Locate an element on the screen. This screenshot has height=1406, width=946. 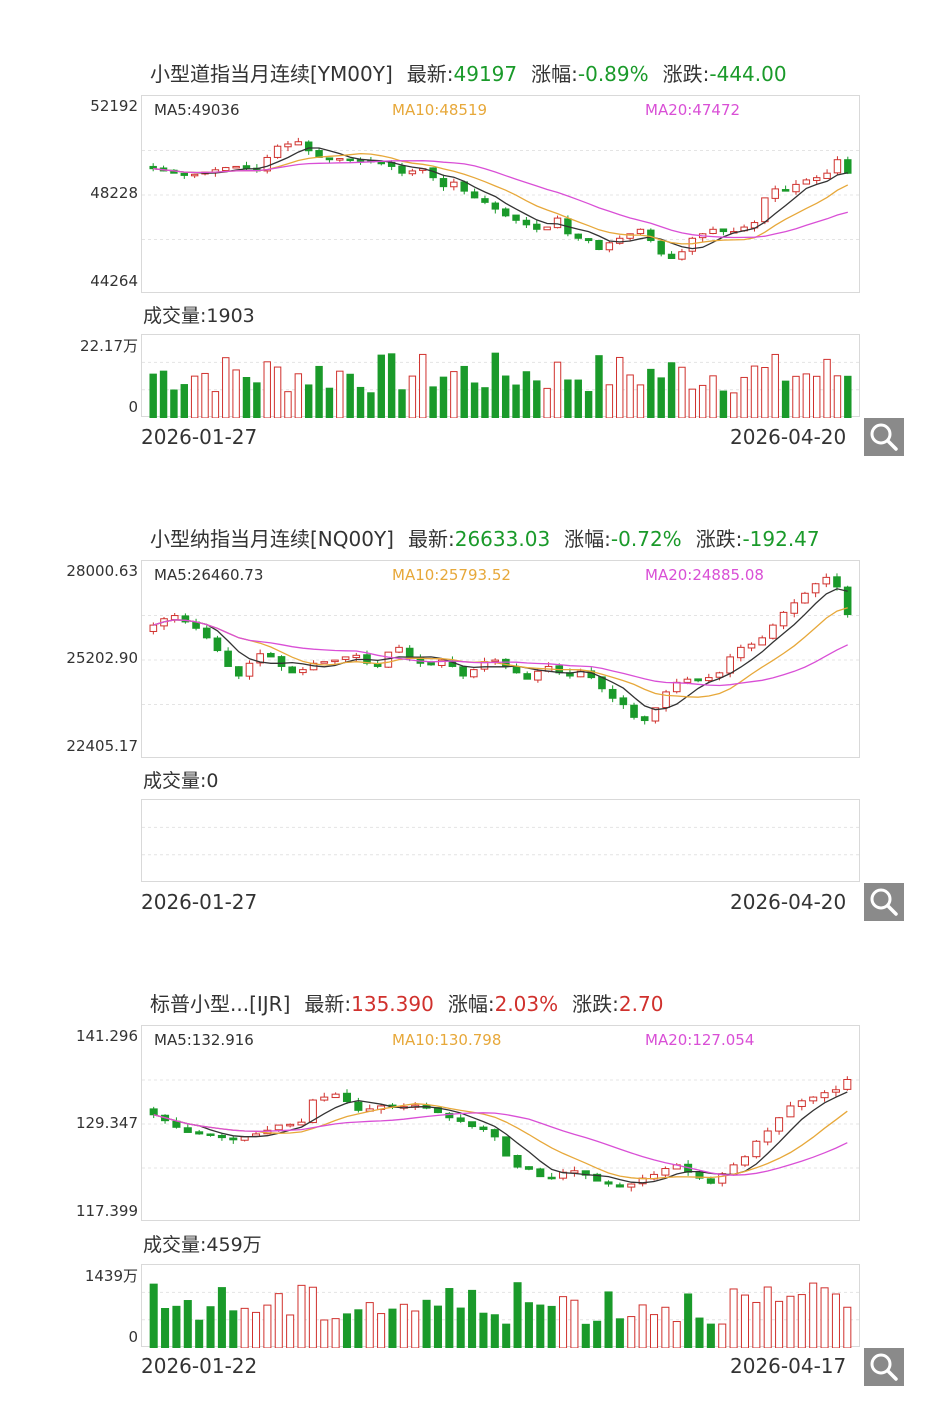
latest-label: 最新: is located at coordinates (430, 74).